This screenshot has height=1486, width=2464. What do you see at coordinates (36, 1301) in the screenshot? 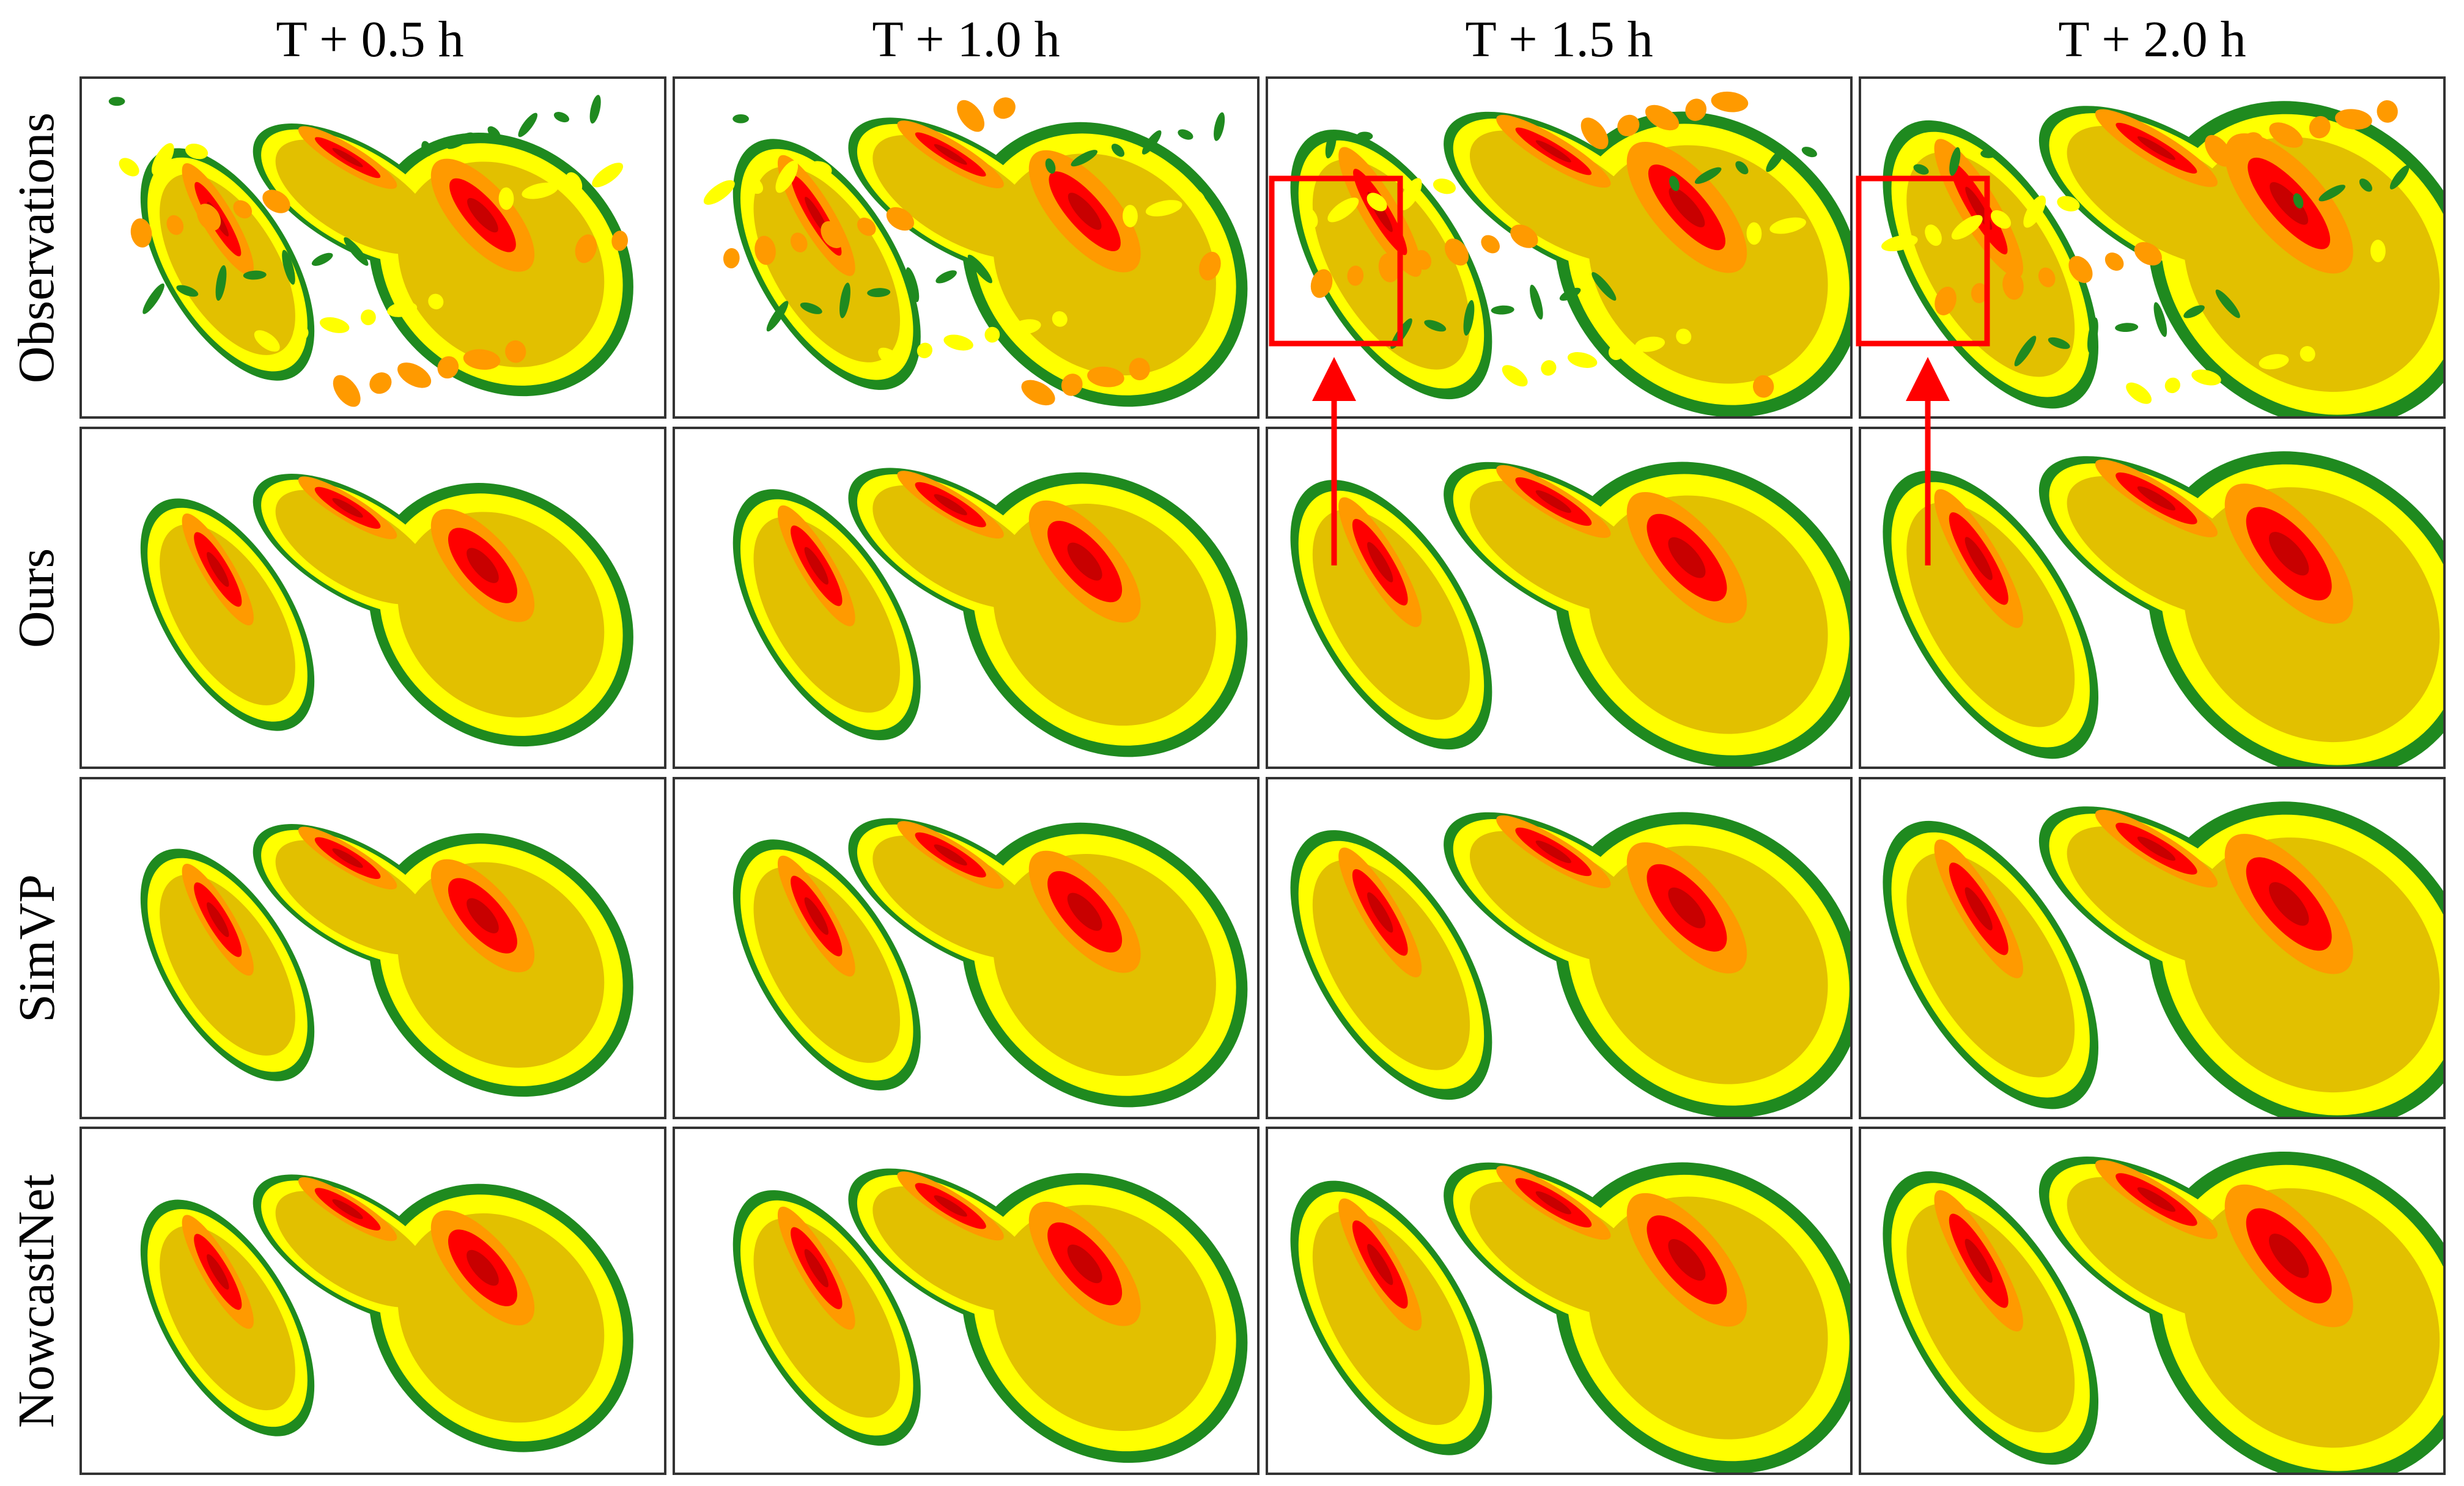
I see `row-title-nowcastnet: NowcastNet` at bounding box center [36, 1301].